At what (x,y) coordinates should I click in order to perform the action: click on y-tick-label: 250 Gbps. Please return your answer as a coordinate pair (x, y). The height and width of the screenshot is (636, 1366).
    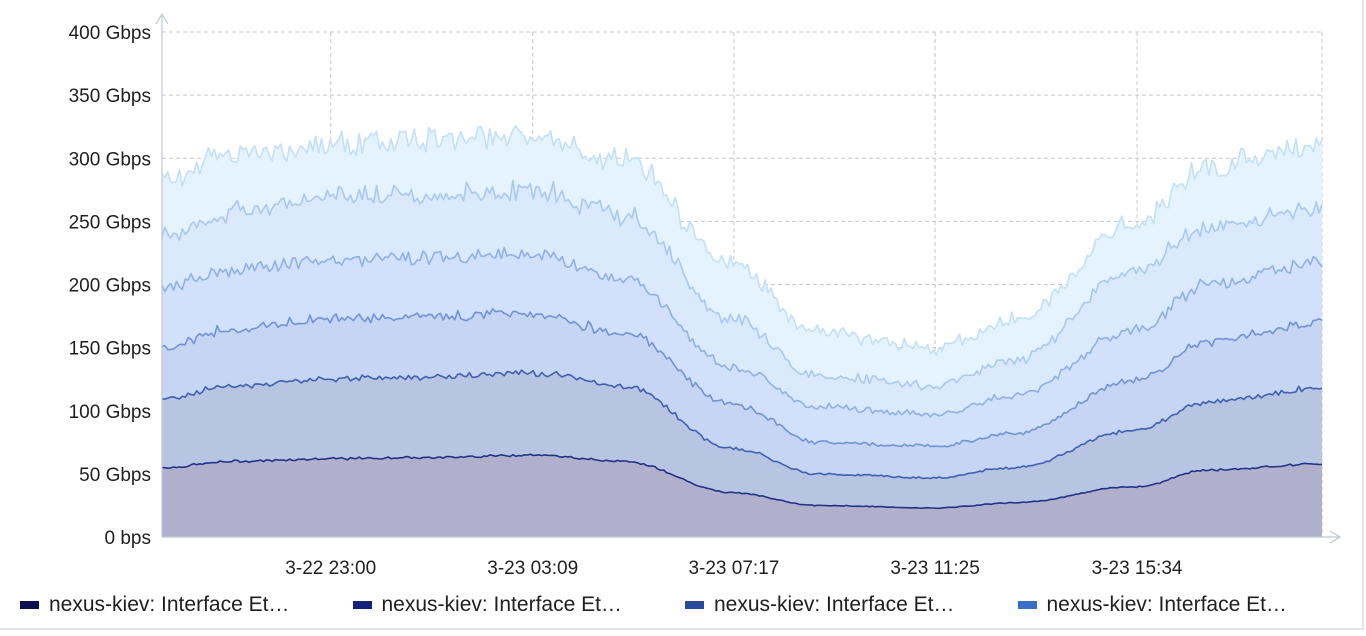
    Looking at the image, I should click on (110, 222).